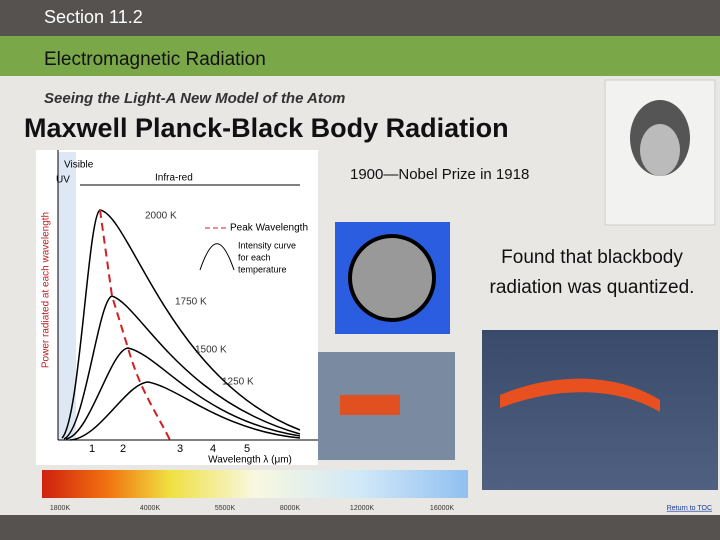 The height and width of the screenshot is (540, 720). I want to click on spectrum-label: 12000K, so click(362, 508).